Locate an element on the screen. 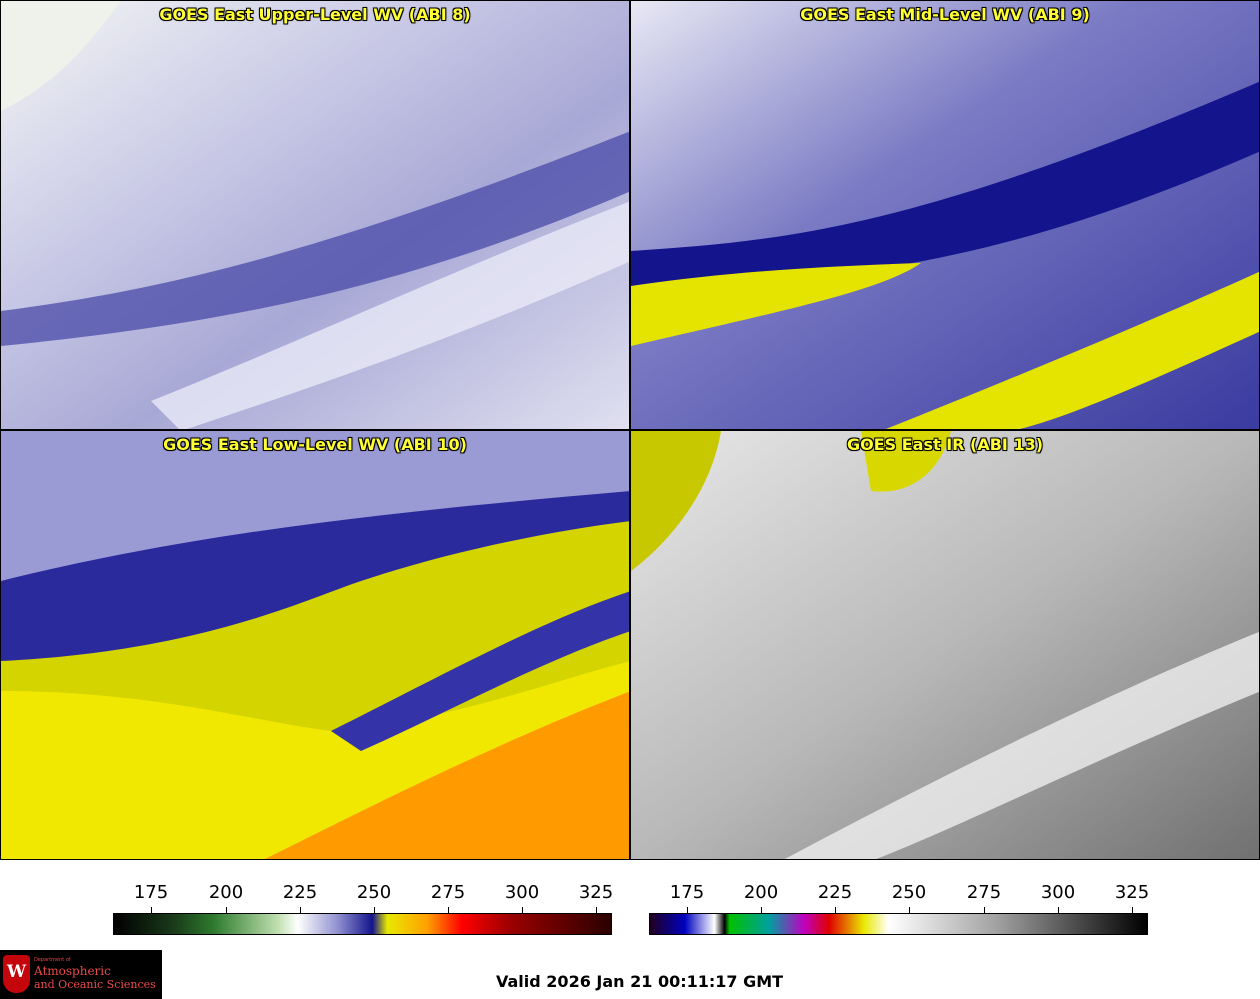  ir-tick-200: 200 is located at coordinates (761, 892).